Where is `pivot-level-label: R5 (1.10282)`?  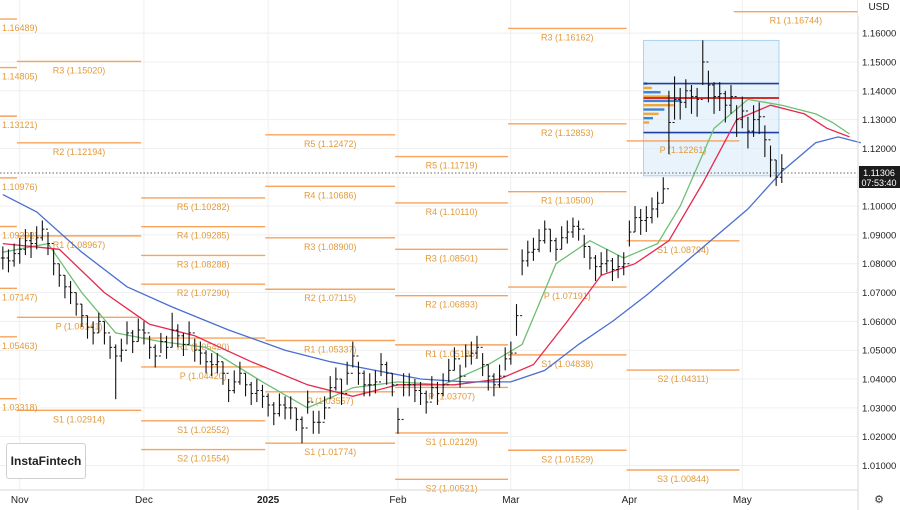
pivot-level-label: R5 (1.10282) is located at coordinates (203, 207).